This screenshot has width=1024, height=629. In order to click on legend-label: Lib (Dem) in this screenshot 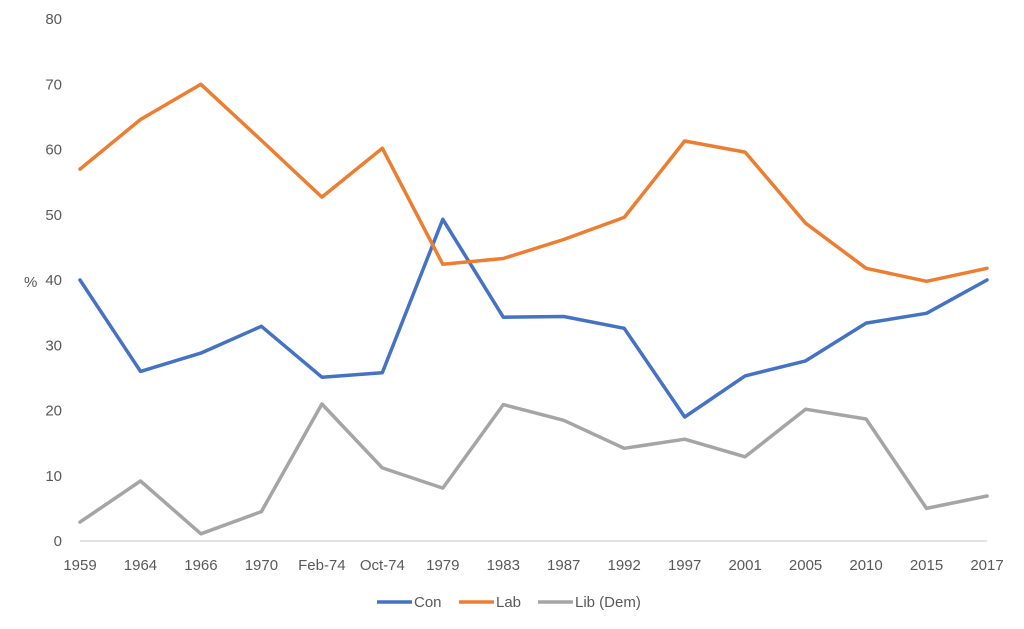, I will do `click(608, 602)`.